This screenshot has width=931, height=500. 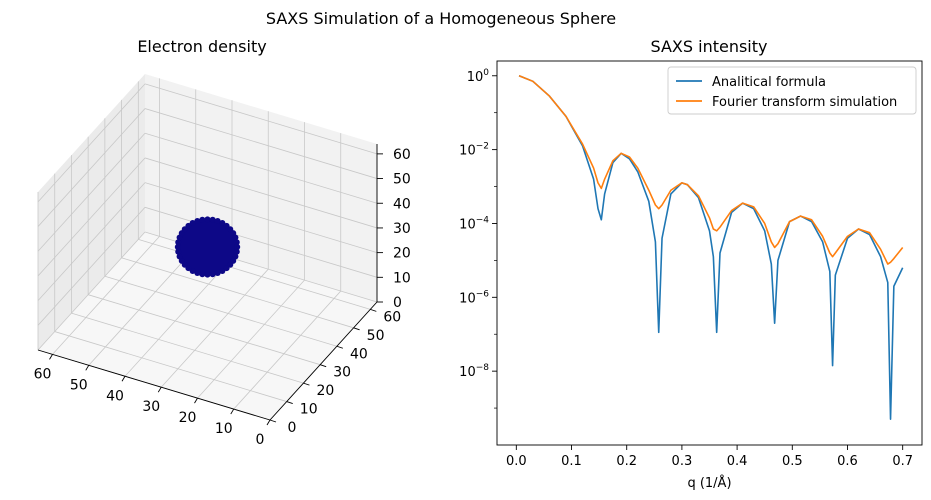 I want to click on x-axis-line, so click(x=154, y=385).